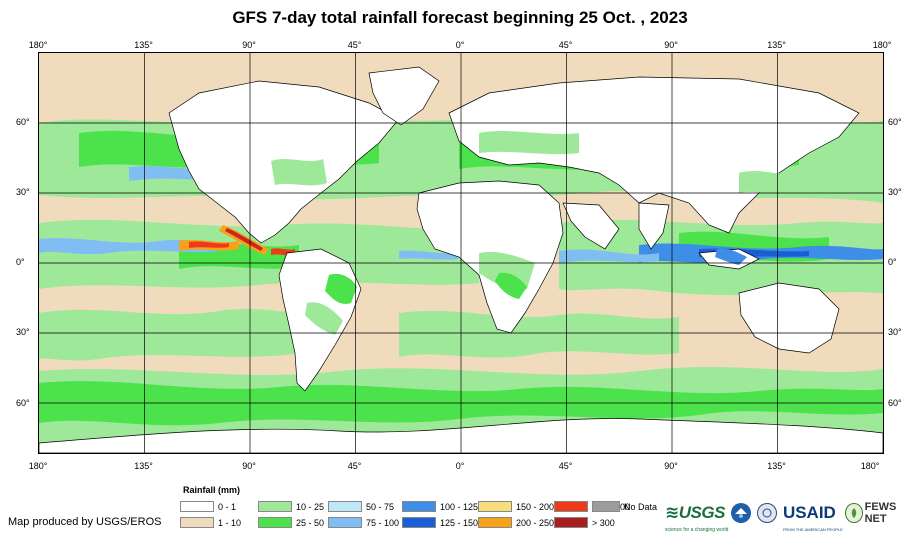  I want to click on legend-item: 200 - 250, so click(516, 522).